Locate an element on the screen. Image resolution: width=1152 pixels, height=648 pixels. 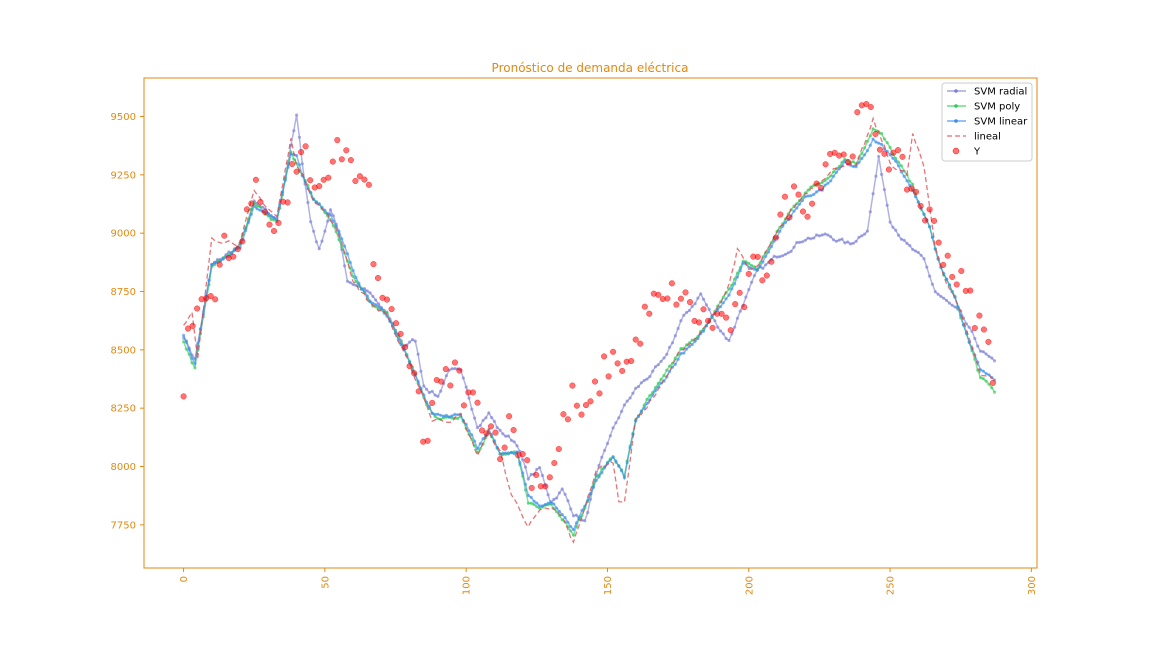
legend-item-svm-radial: SVM radial is located at coordinates (987, 92).